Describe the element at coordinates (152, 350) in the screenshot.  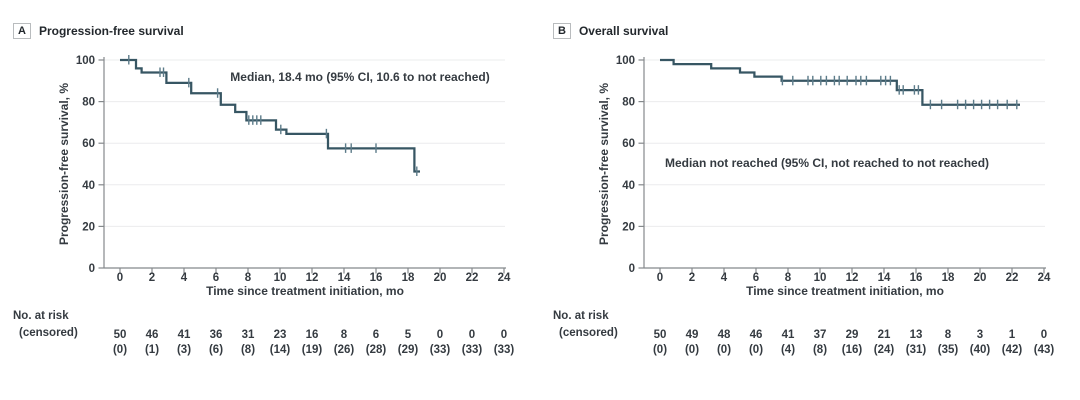
I see `risk-censored-value: (1)` at that location.